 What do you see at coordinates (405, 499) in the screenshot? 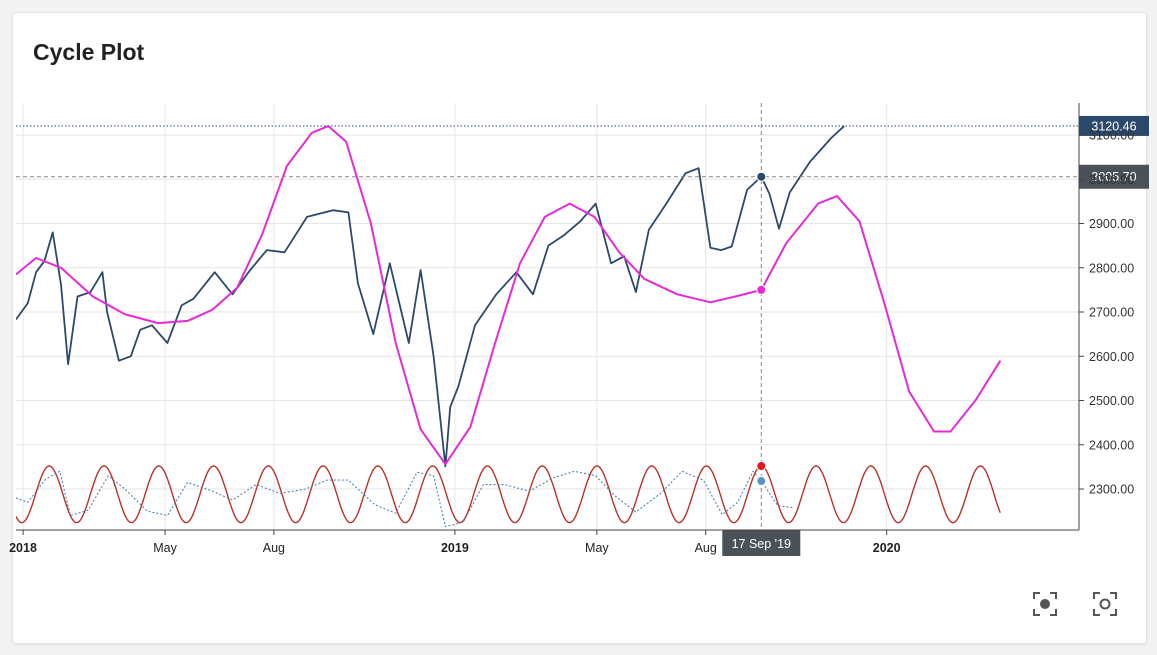
I see `oscillator-line` at bounding box center [405, 499].